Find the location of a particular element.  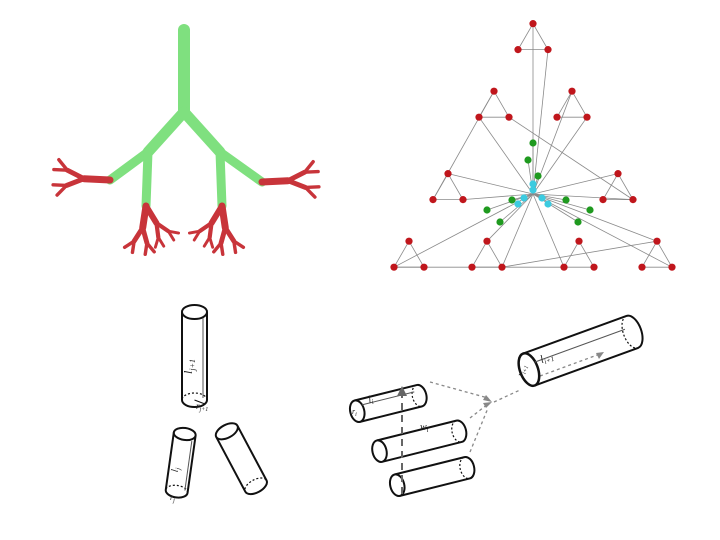

parent-radius-label: rj+1 is located at coordinates (202, 407).